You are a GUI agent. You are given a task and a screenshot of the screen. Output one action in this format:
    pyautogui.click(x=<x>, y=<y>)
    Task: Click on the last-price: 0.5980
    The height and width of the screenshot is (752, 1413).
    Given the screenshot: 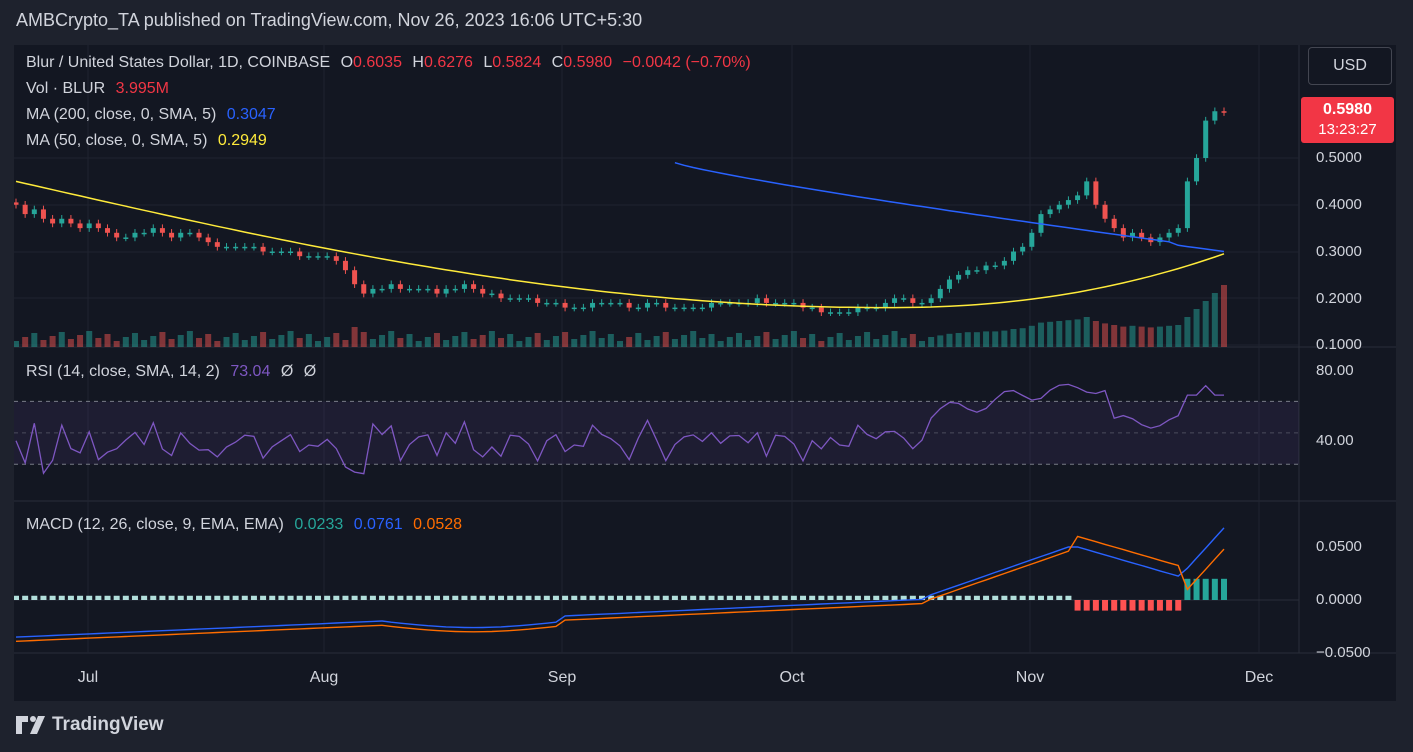 What is the action you would take?
    pyautogui.click(x=1347, y=109)
    